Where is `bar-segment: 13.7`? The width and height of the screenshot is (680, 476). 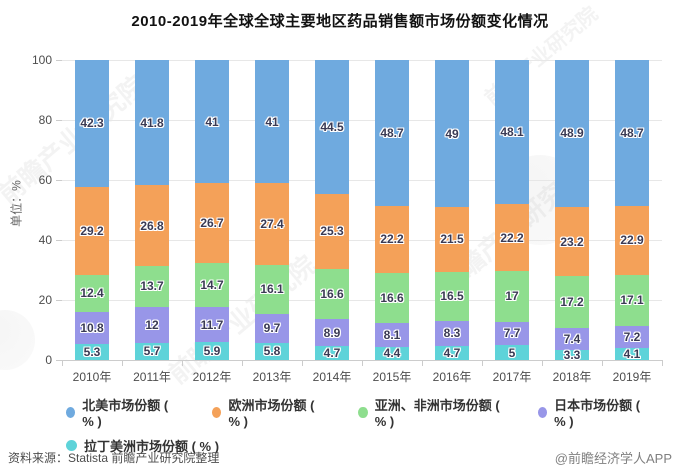 bar-segment: 13.7 is located at coordinates (152, 286).